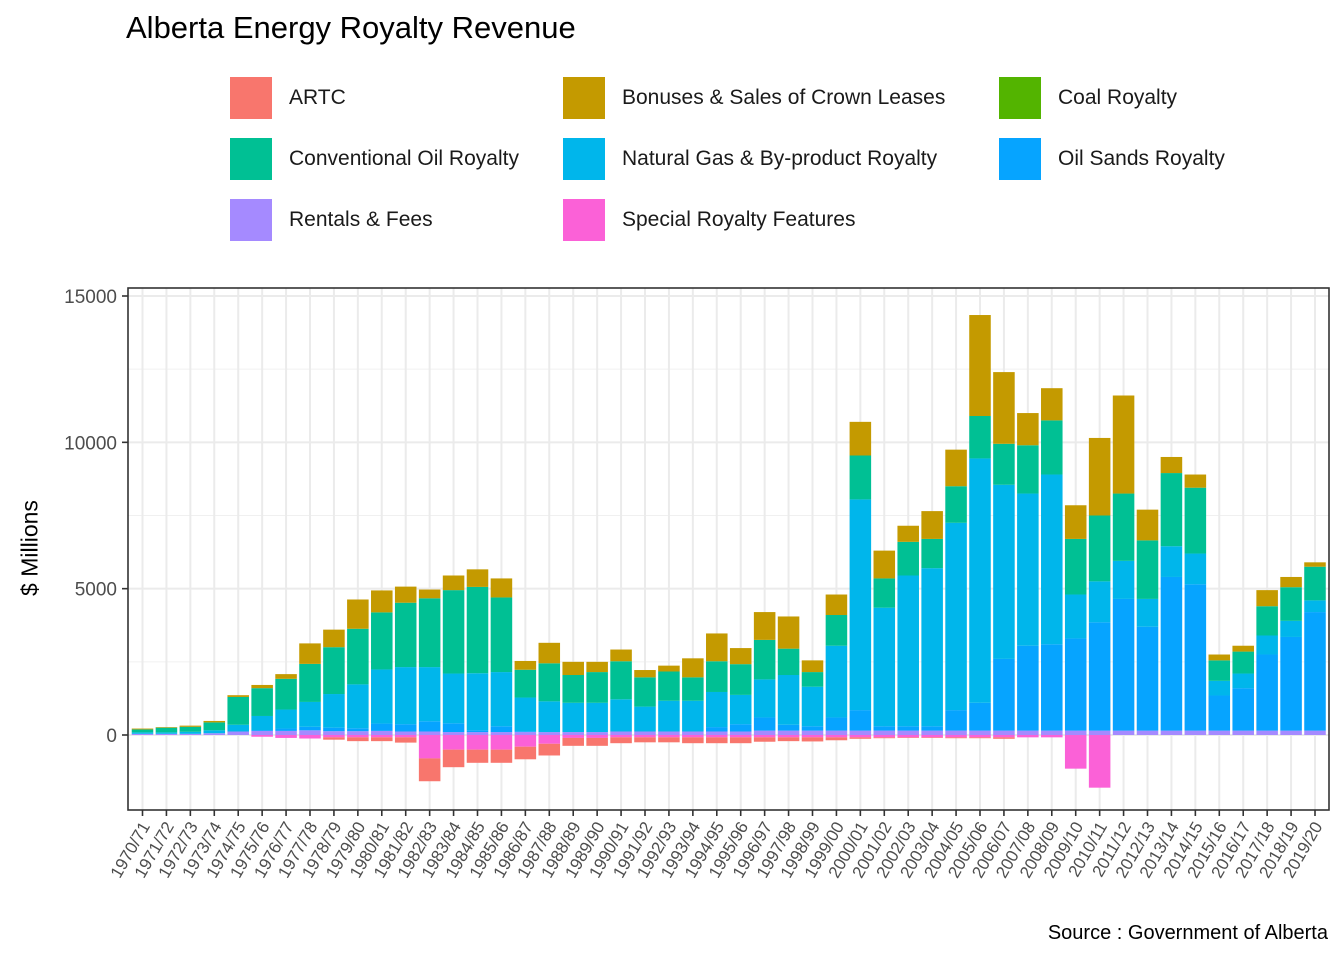  Describe the element at coordinates (351, 27) in the screenshot. I see `chart-title: Alberta Energy Royalty Revenue` at that location.